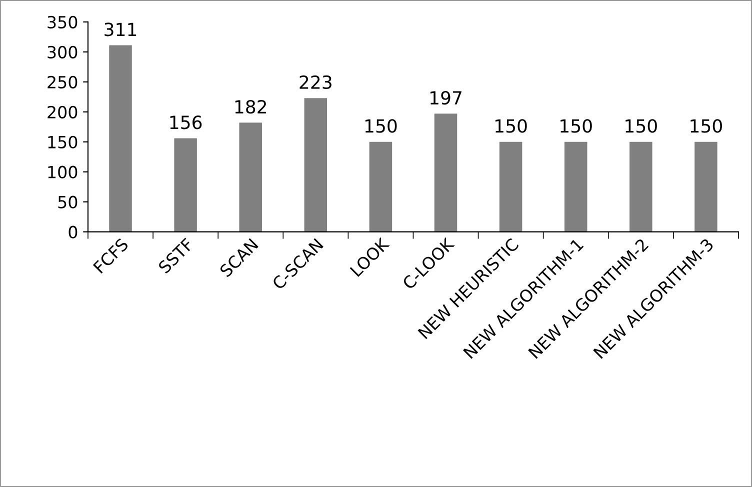  What do you see at coordinates (446, 97) in the screenshot?
I see `data-label: 197` at bounding box center [446, 97].